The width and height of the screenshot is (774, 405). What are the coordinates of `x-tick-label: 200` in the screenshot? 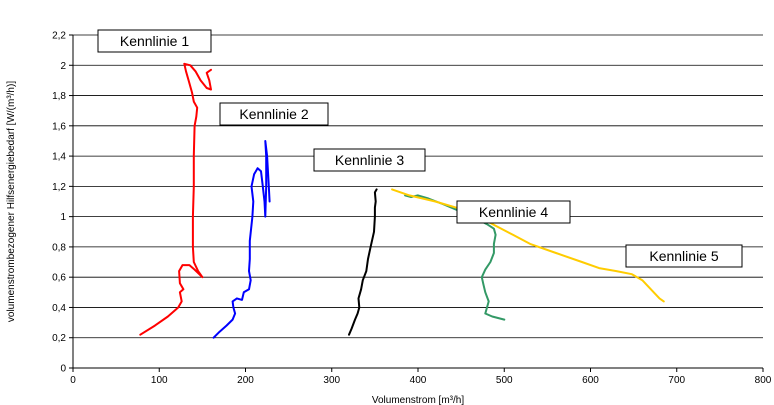 It's located at (245, 380).